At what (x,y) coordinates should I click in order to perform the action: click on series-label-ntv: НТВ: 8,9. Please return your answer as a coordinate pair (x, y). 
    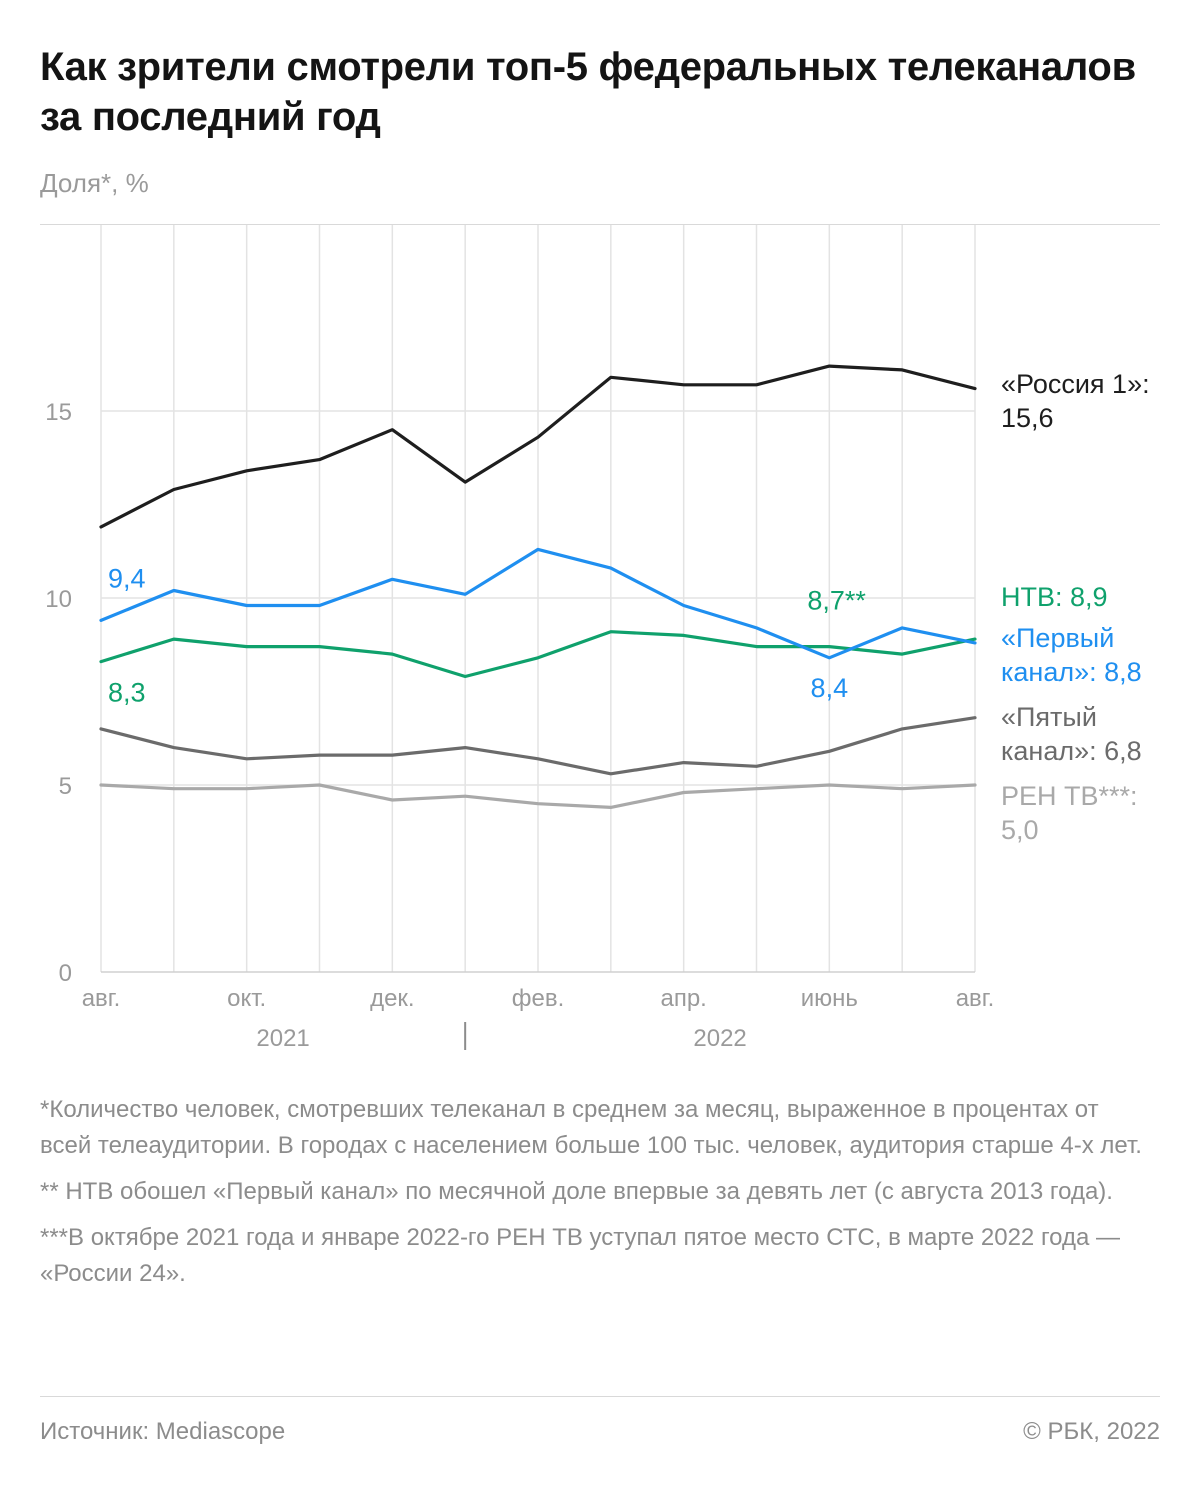
    Looking at the image, I should click on (1054, 597).